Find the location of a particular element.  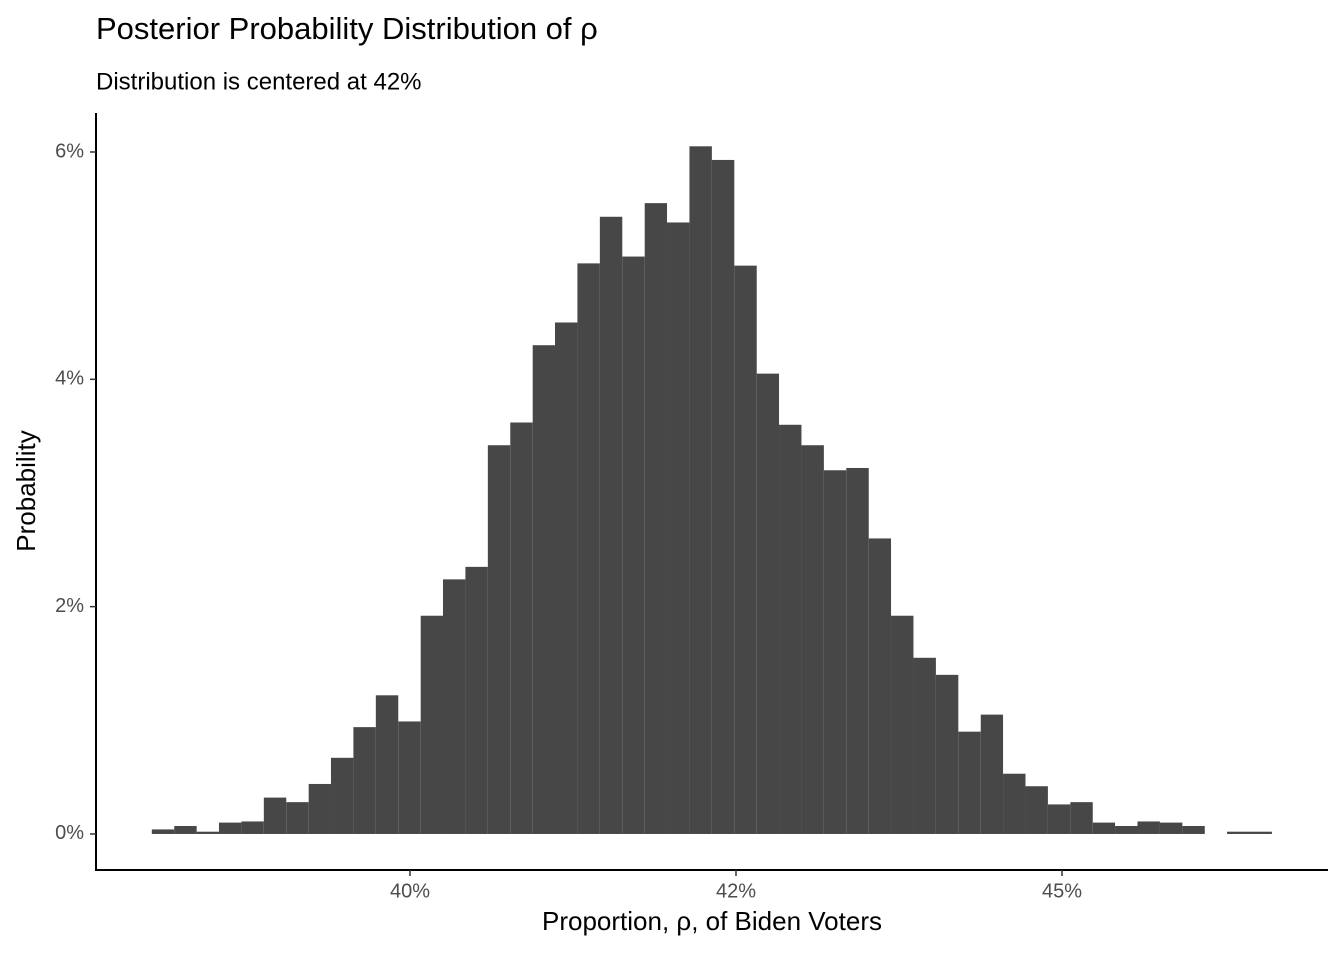

chart-title: Posterior Probability Distribution of ρ is located at coordinates (347, 28).